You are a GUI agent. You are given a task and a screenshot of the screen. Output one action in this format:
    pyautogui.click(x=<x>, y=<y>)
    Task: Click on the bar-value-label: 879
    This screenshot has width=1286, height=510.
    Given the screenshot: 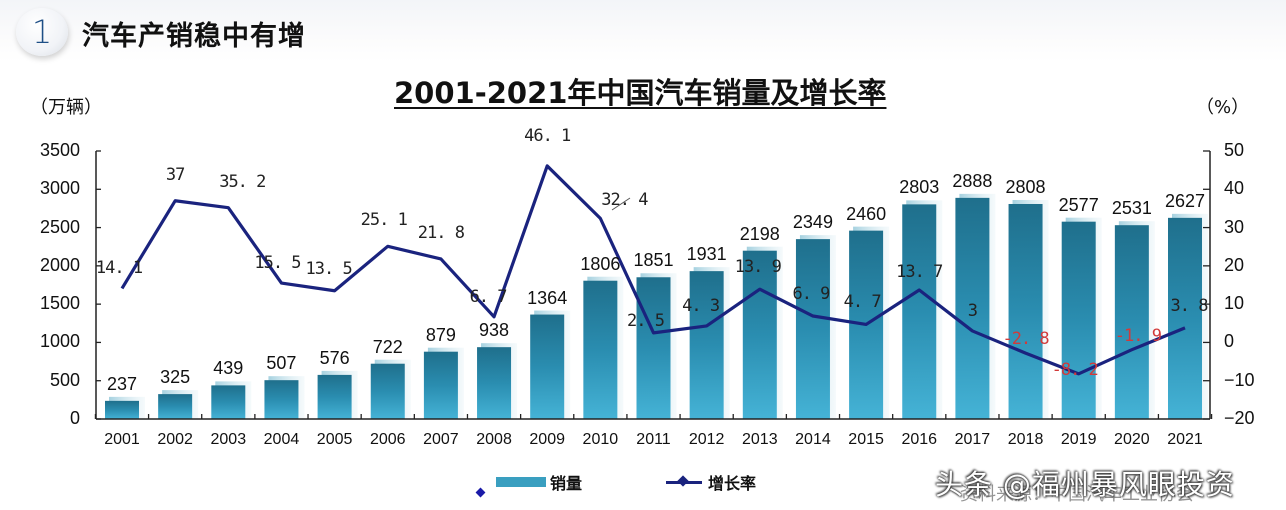 What is the action you would take?
    pyautogui.click(x=440, y=334)
    